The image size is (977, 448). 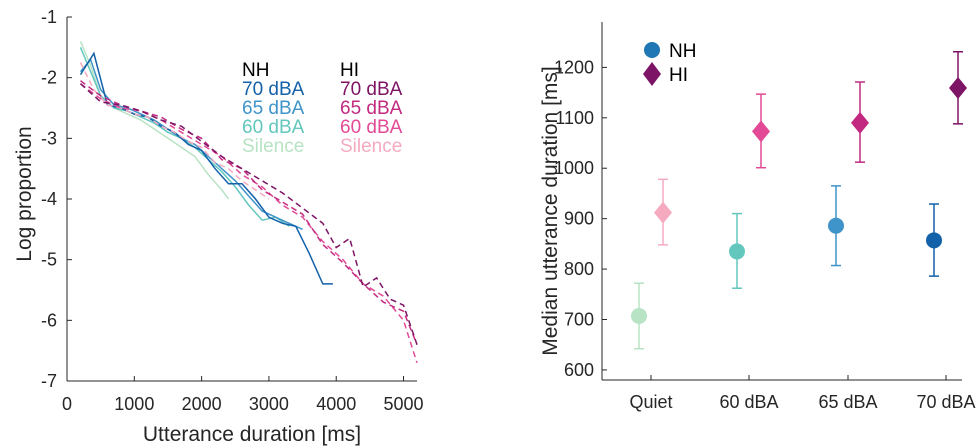 What do you see at coordinates (404, 404) in the screenshot?
I see `left-x-tick-label: 5000` at bounding box center [404, 404].